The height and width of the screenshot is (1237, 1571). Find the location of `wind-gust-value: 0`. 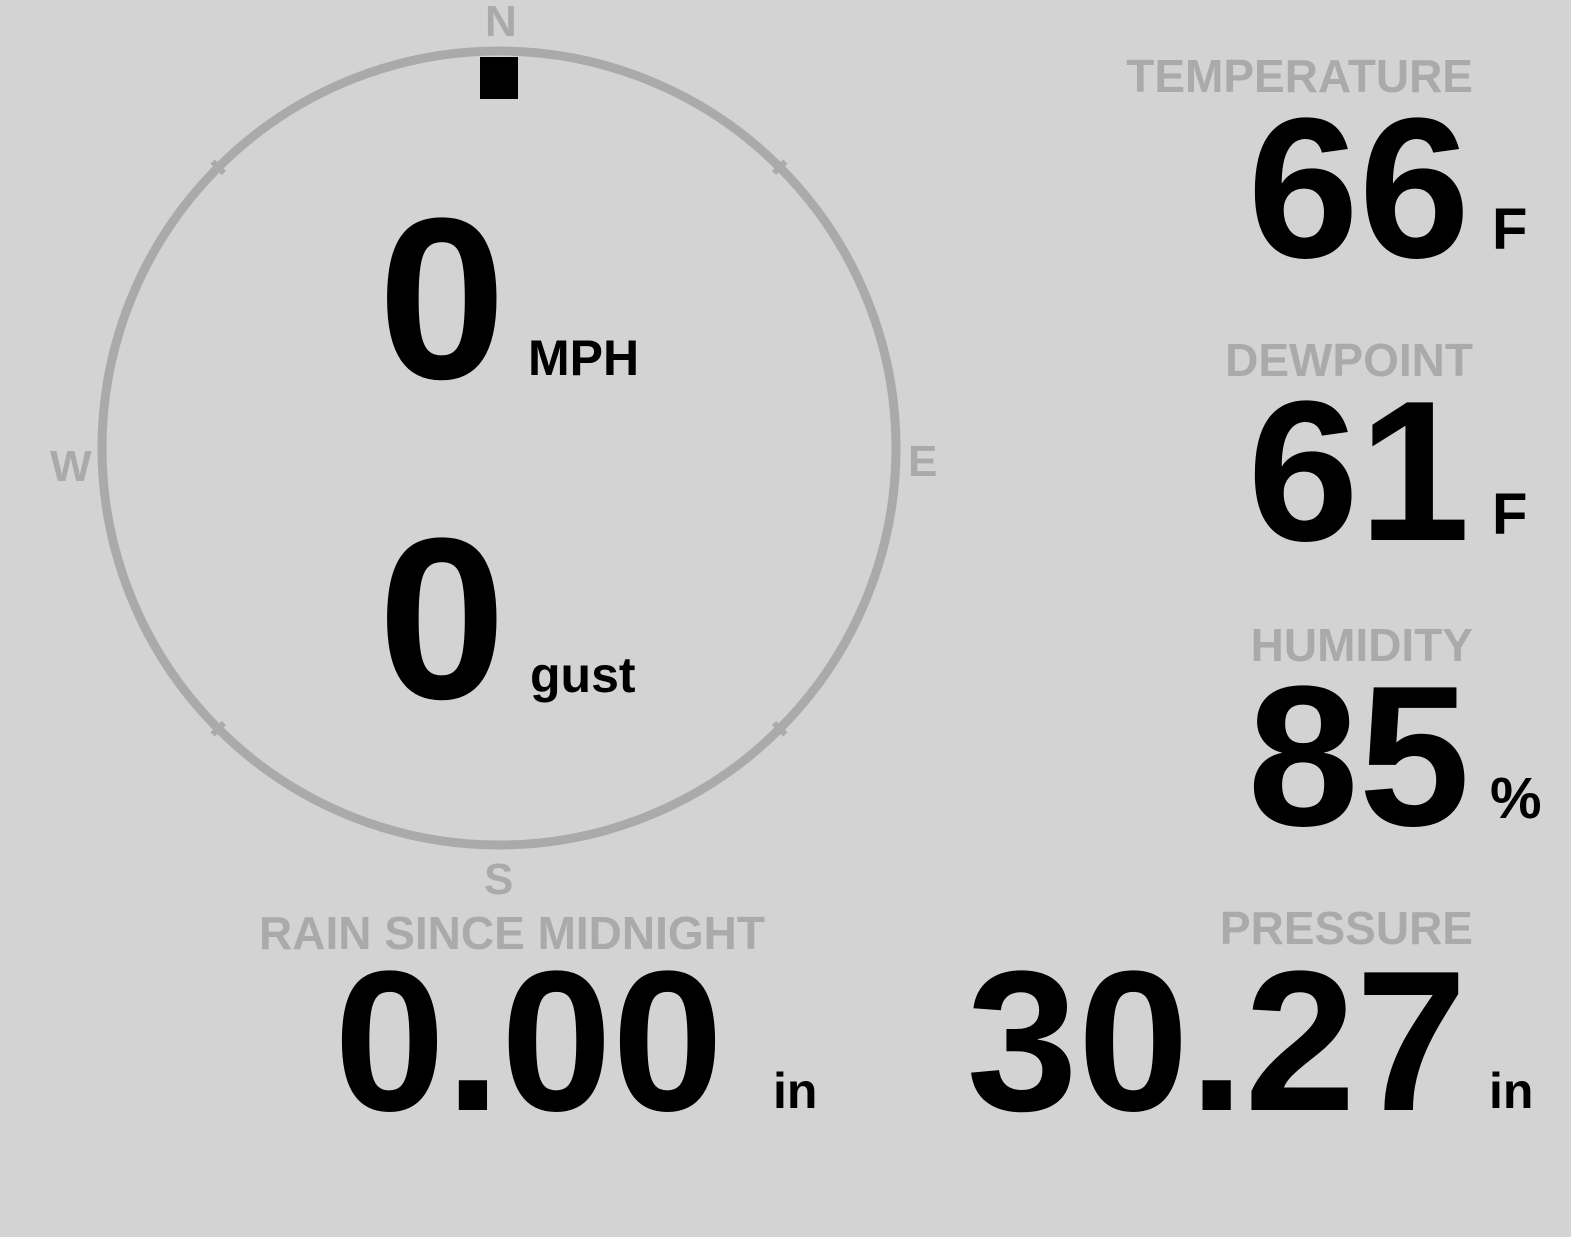

wind-gust-value: 0 is located at coordinates (442, 618).